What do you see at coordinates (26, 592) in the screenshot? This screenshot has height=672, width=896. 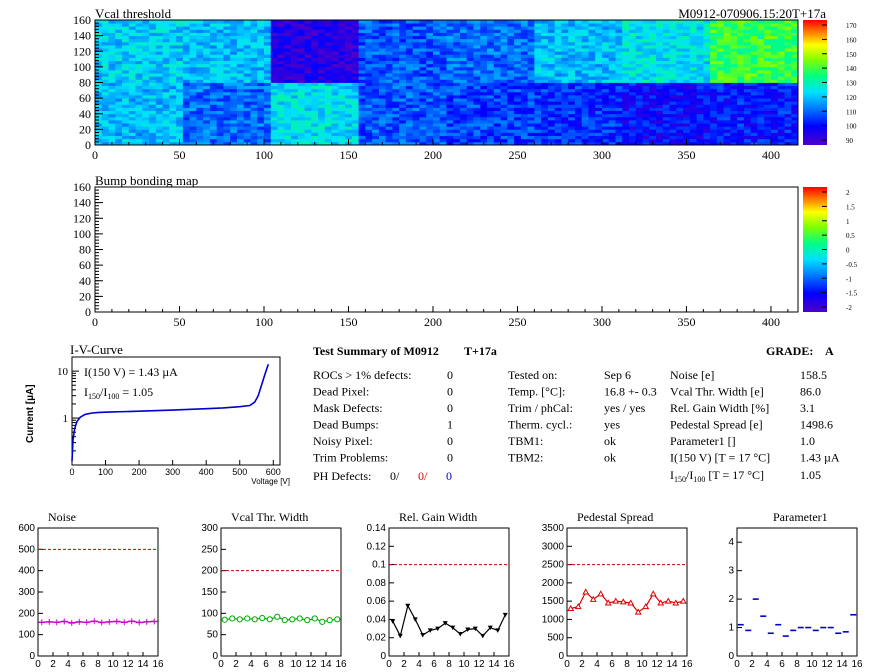 I see `y-tick-label: 300` at bounding box center [26, 592].